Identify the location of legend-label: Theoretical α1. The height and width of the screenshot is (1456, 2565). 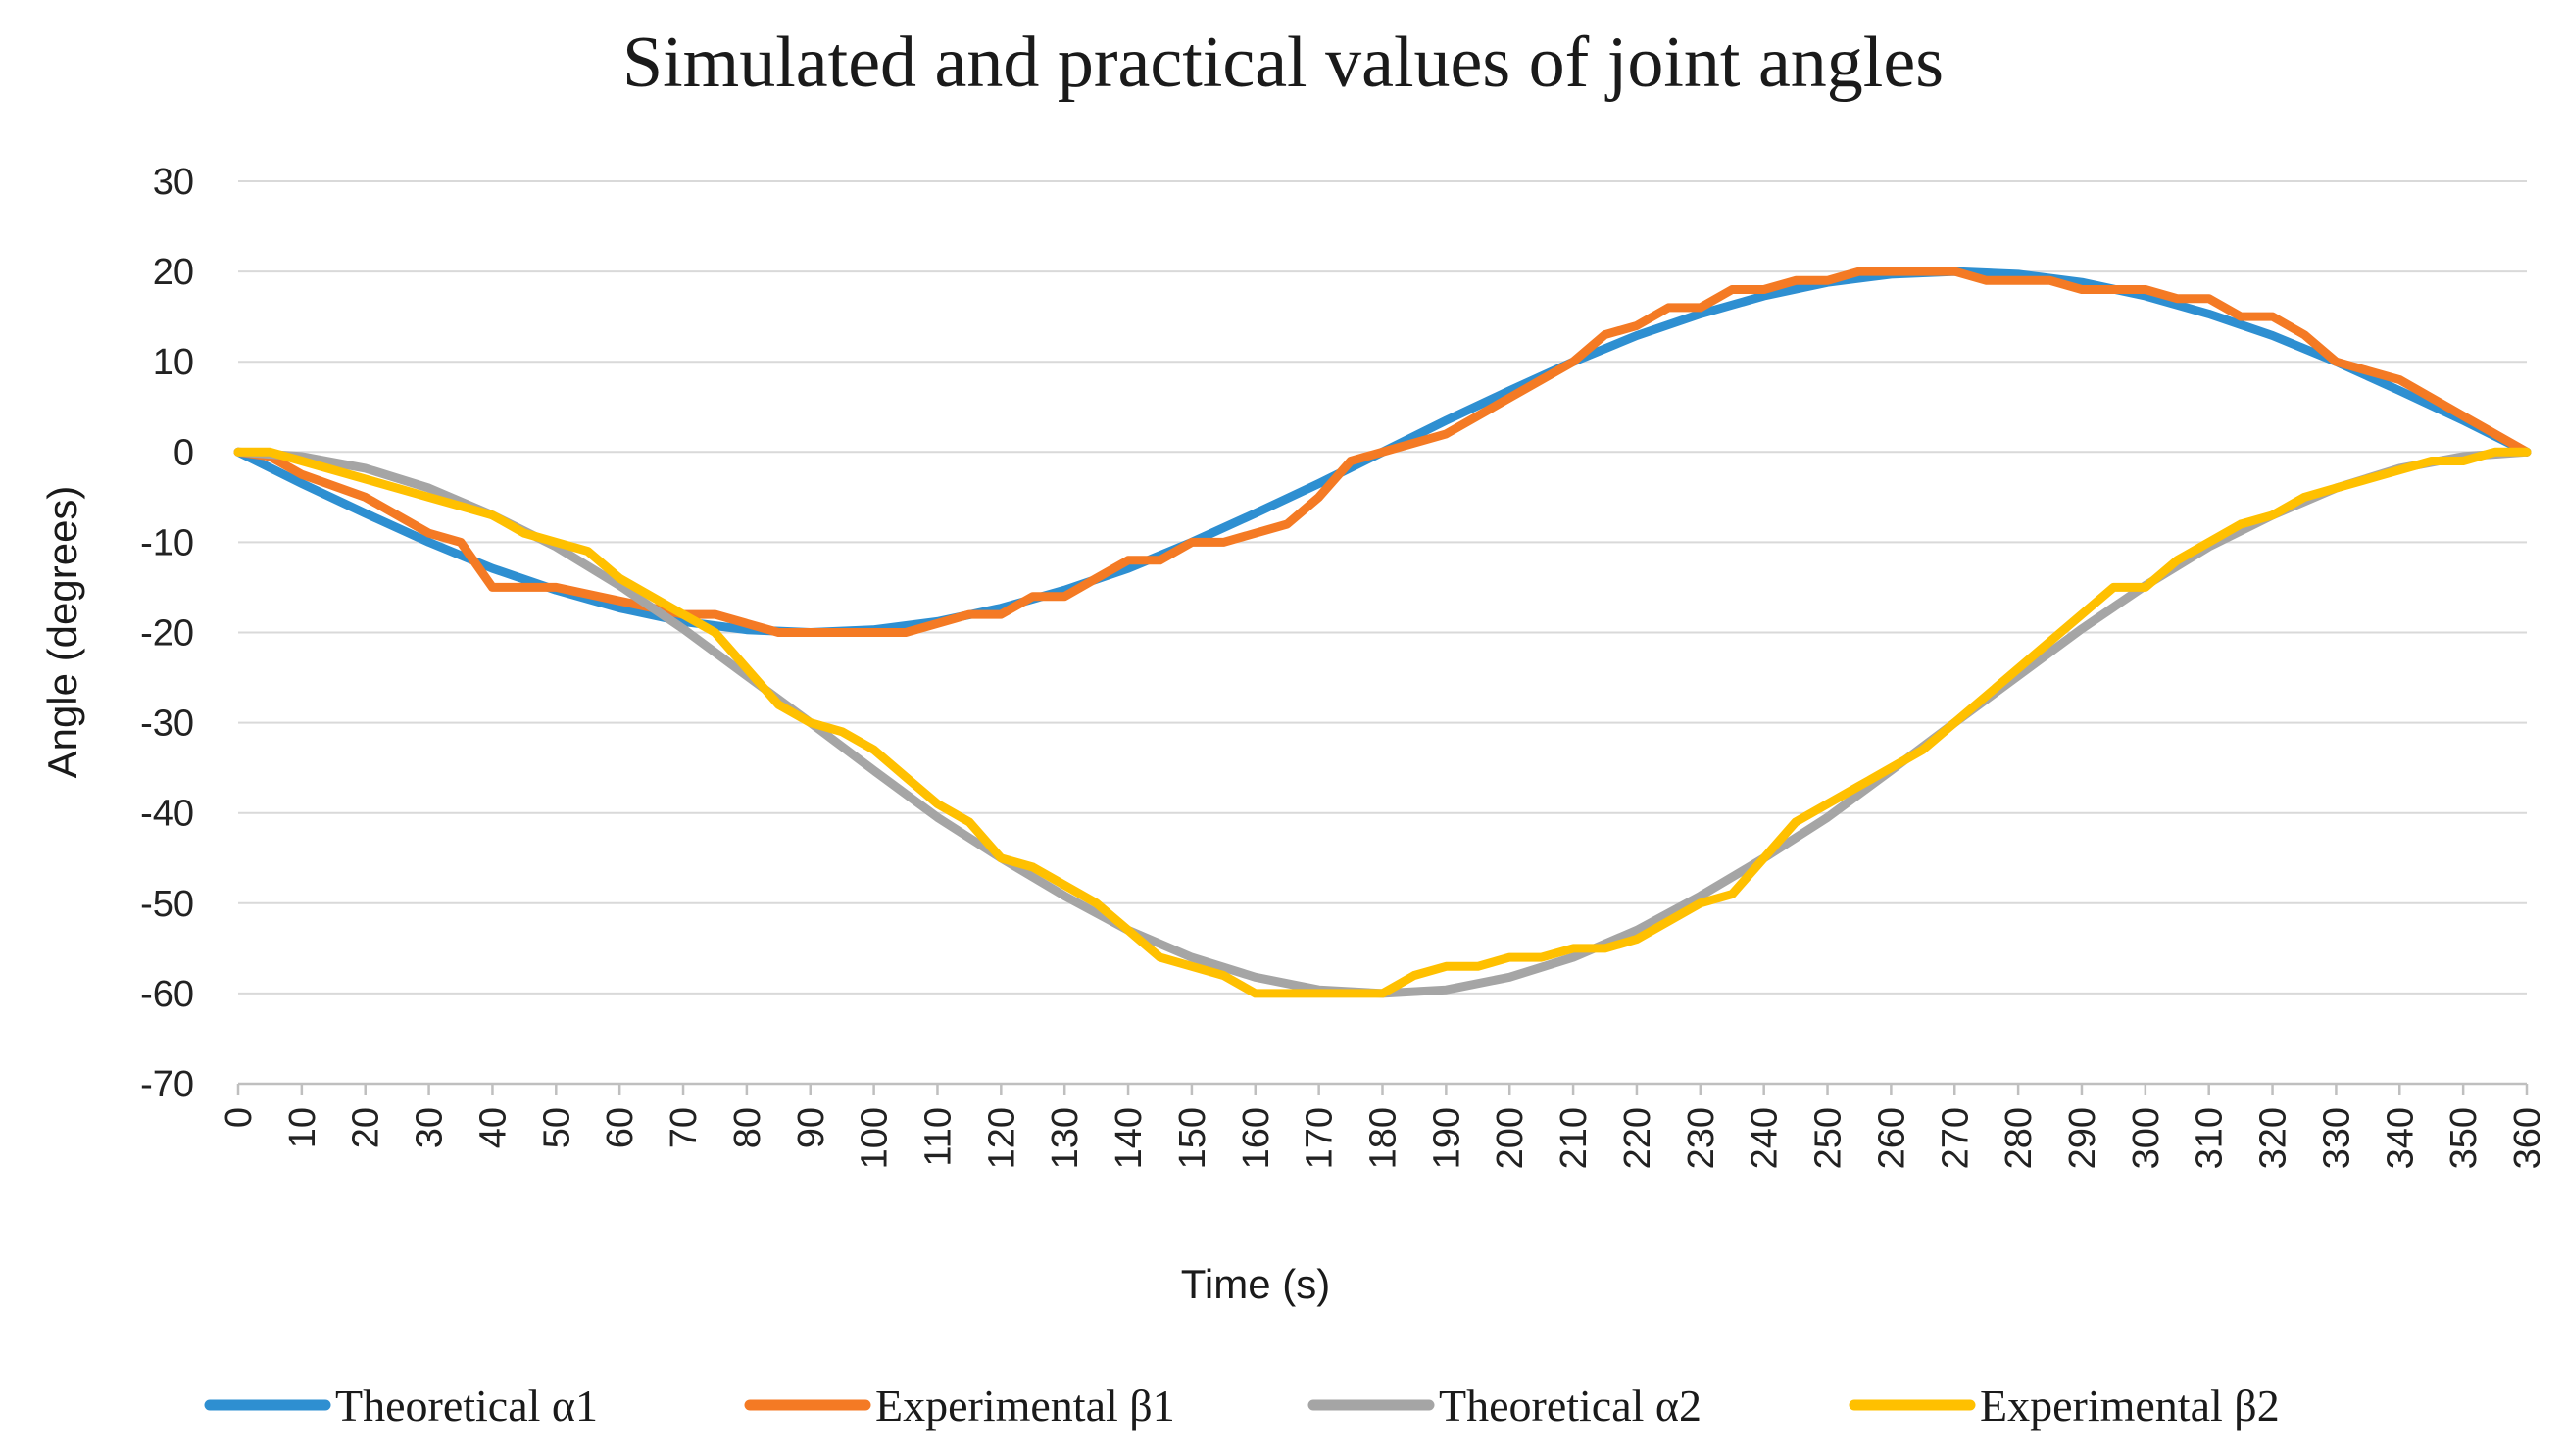
(467, 1406).